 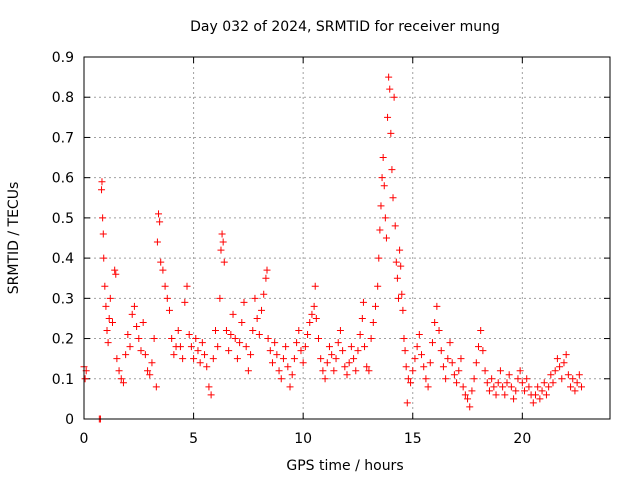 What do you see at coordinates (522, 439) in the screenshot?
I see `x-tick-label: 20` at bounding box center [522, 439].